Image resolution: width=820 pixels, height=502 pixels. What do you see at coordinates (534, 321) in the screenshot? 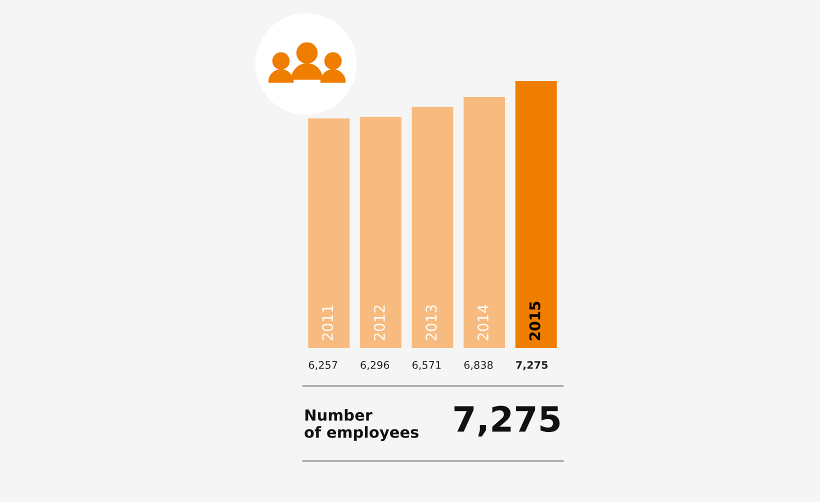
I see `x-tick-label: 2015` at bounding box center [534, 321].